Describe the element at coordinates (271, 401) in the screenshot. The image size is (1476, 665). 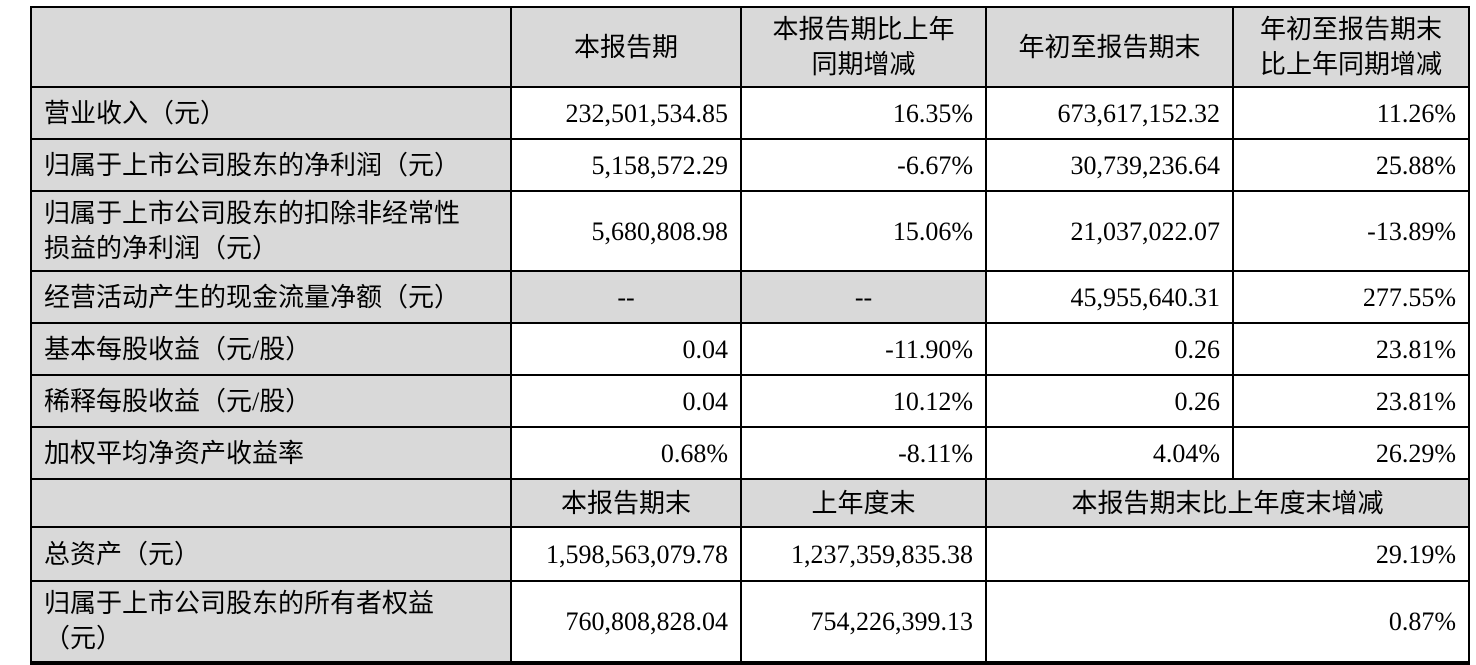
I see `row-label: 稀释每股收益（元/股）` at that location.